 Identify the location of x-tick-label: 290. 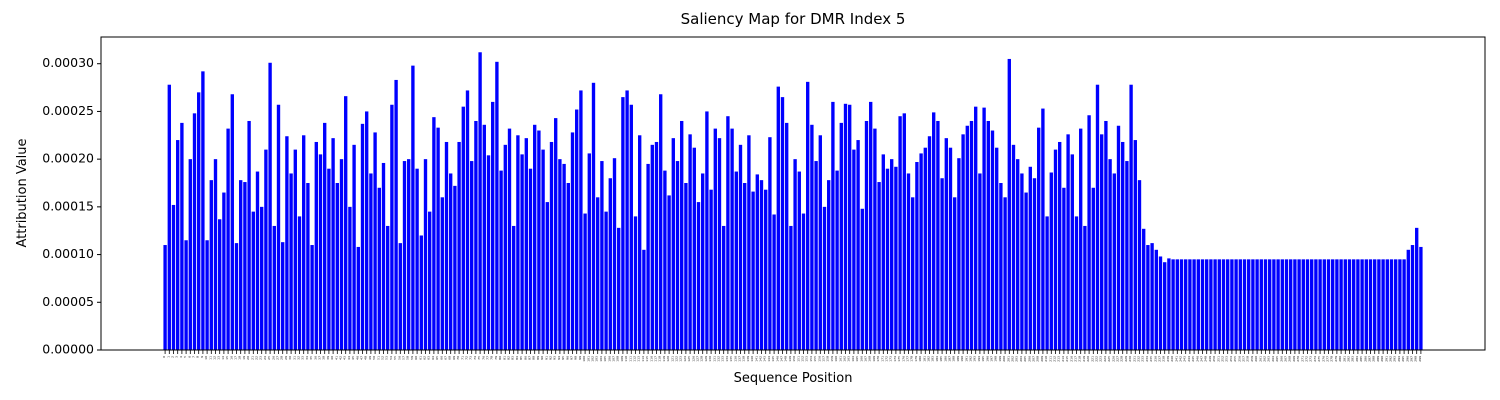
(1382, 359).